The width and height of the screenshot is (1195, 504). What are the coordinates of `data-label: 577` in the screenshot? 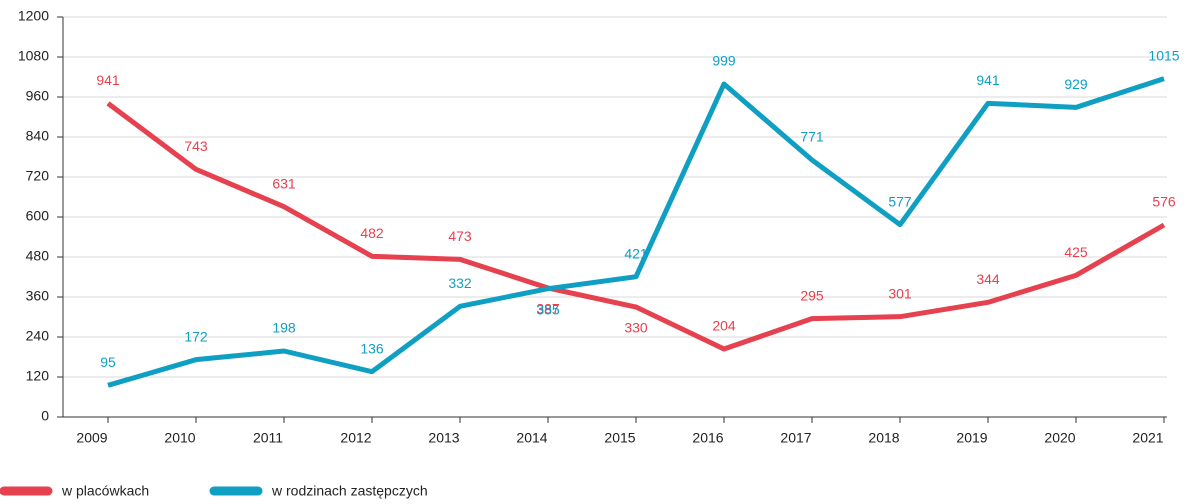 It's located at (900, 201).